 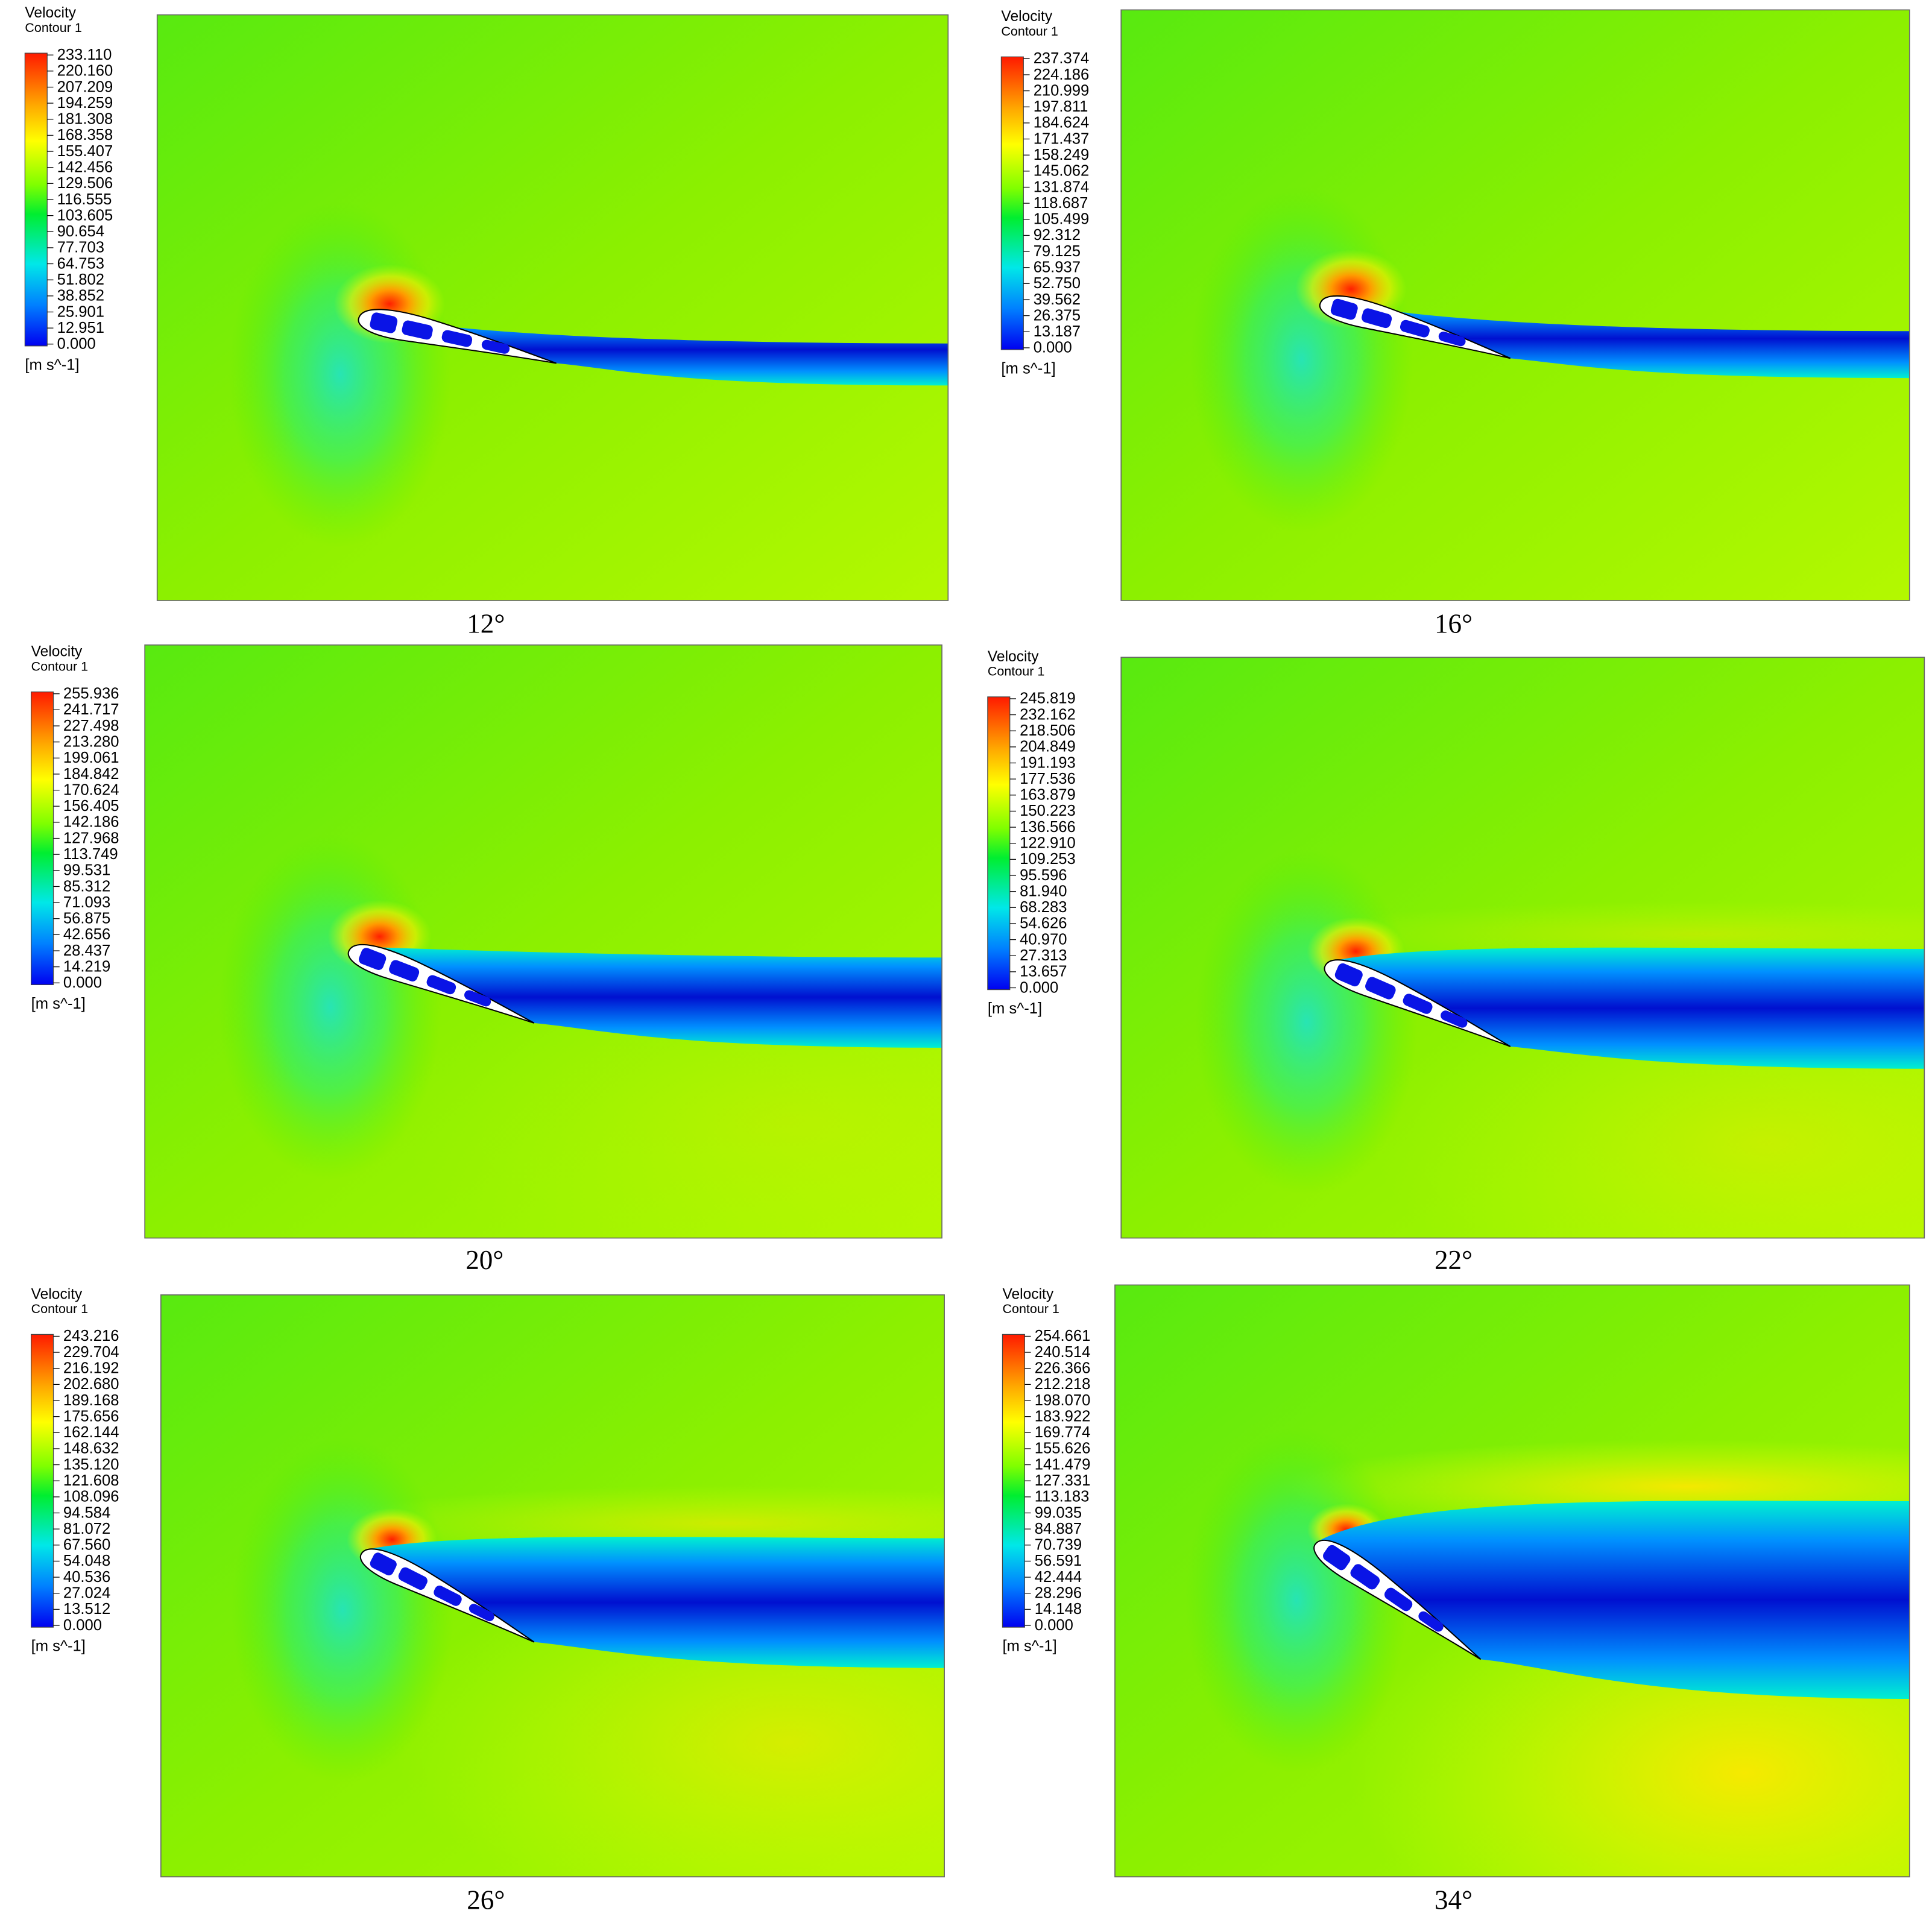 What do you see at coordinates (1058, 1528) in the screenshot?
I see `colorbar-label: 84.887` at bounding box center [1058, 1528].